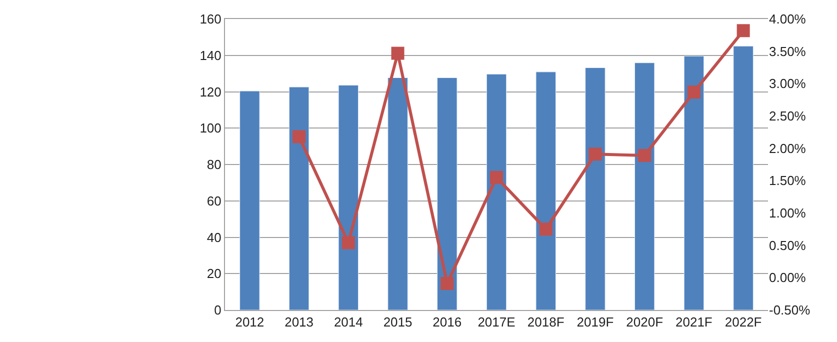 This screenshot has width=837, height=342. Describe the element at coordinates (694, 322) in the screenshot. I see `x-tick-label: 2021F` at that location.